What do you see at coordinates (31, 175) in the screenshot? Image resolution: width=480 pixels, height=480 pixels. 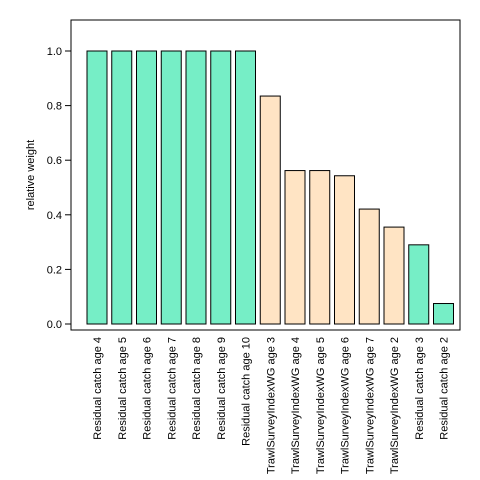 I see `y-axis-label: relative weight` at bounding box center [31, 175].